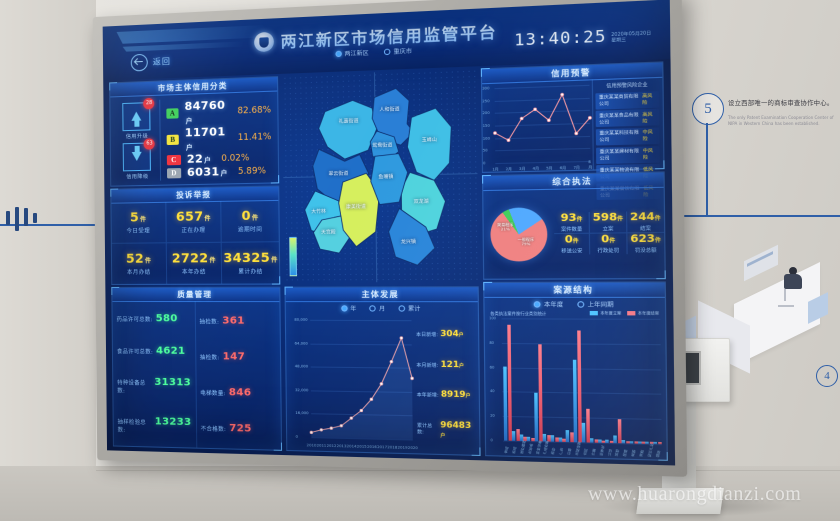  I want to click on case-structure-tabs: 本年度 上年同期, so click(573, 304).